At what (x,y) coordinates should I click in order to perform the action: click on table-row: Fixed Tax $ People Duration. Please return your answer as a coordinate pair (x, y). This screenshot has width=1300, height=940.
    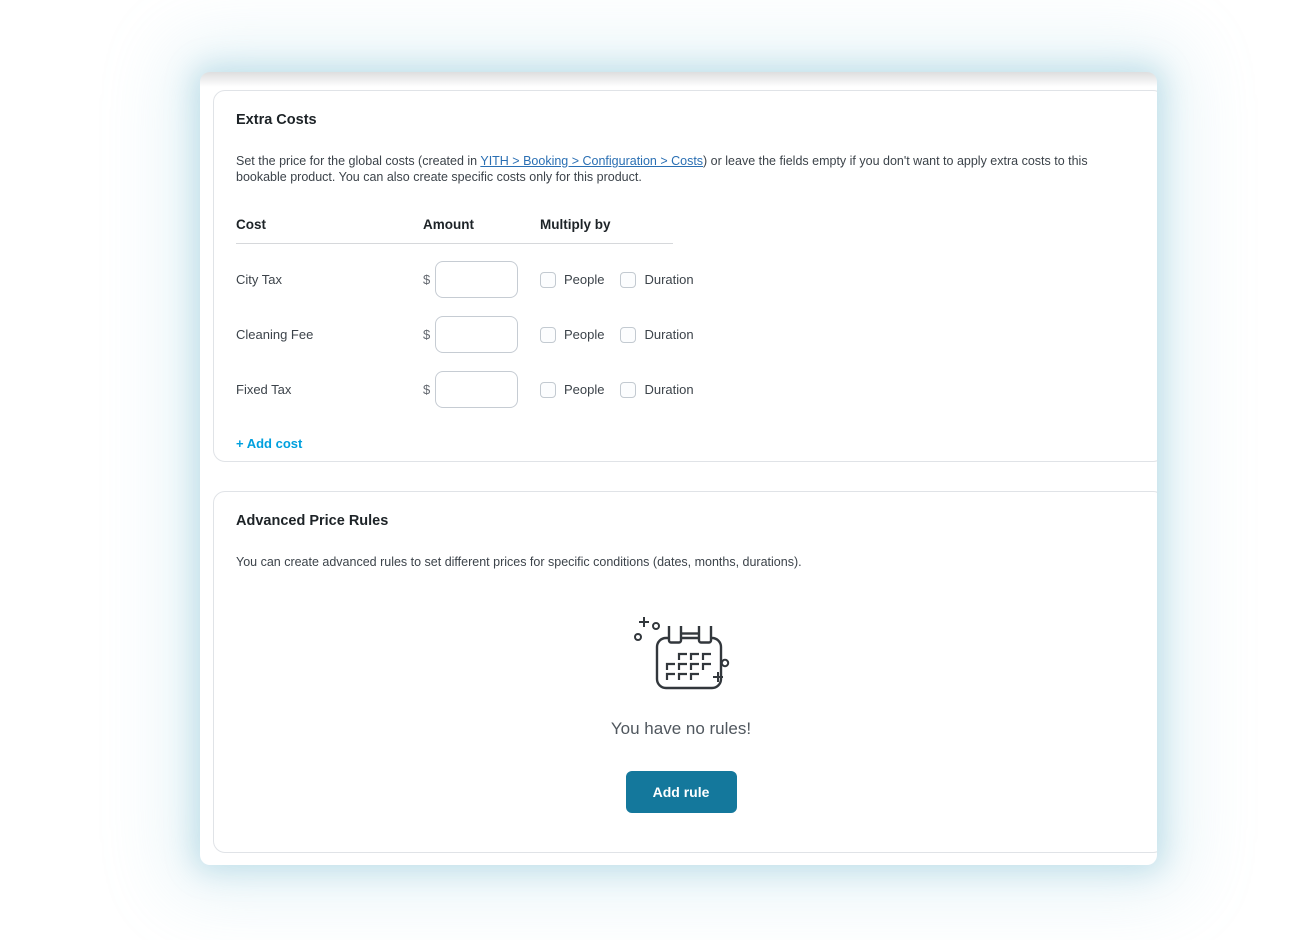
    Looking at the image, I should click on (465, 389).